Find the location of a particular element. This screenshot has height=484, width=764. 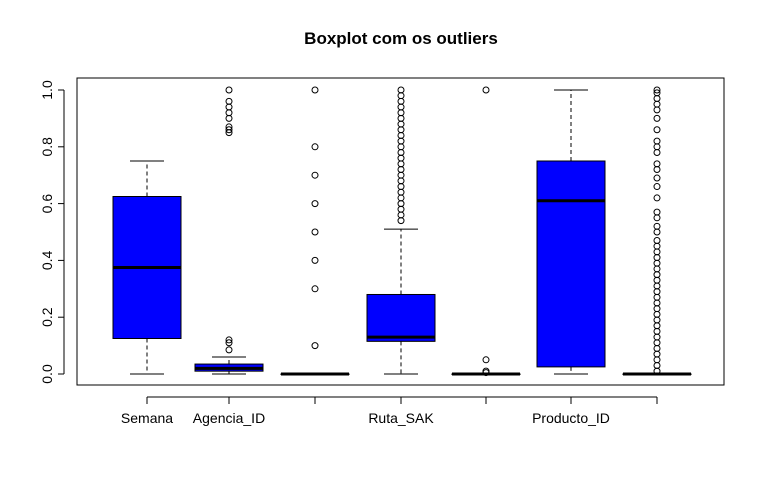

x-tick-label: Producto_ID is located at coordinates (571, 418).